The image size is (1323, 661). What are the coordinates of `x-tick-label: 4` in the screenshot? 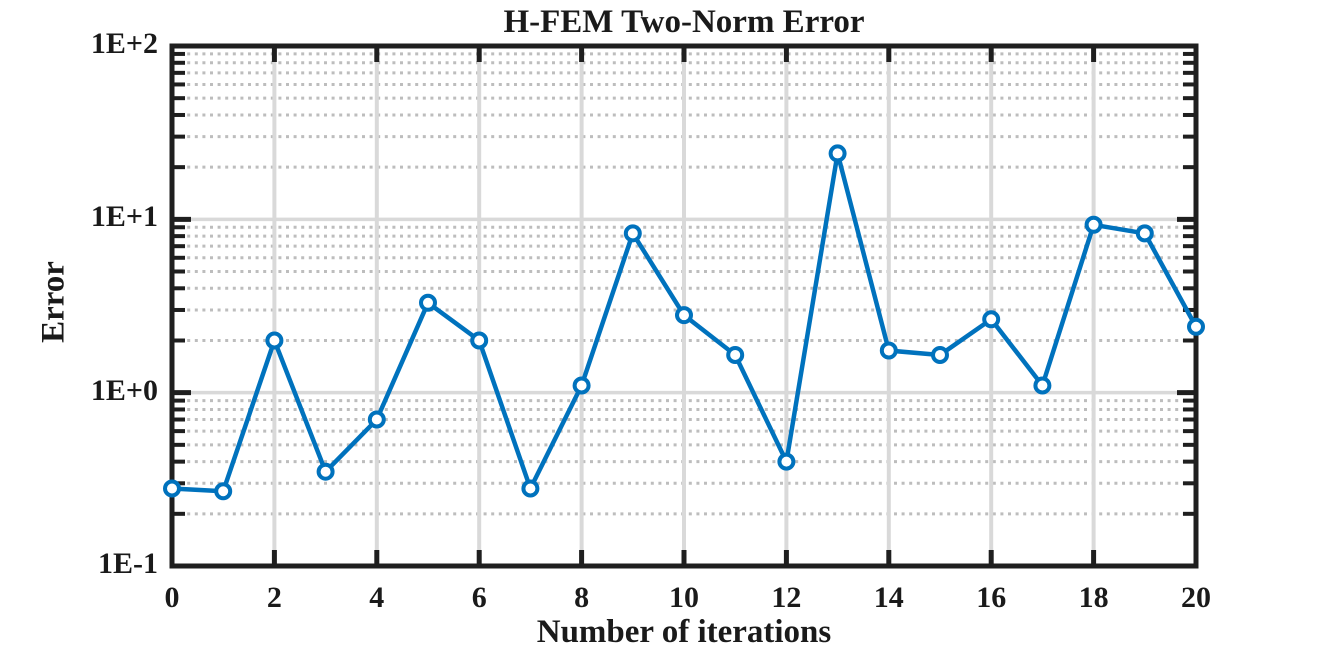 It's located at (377, 597).